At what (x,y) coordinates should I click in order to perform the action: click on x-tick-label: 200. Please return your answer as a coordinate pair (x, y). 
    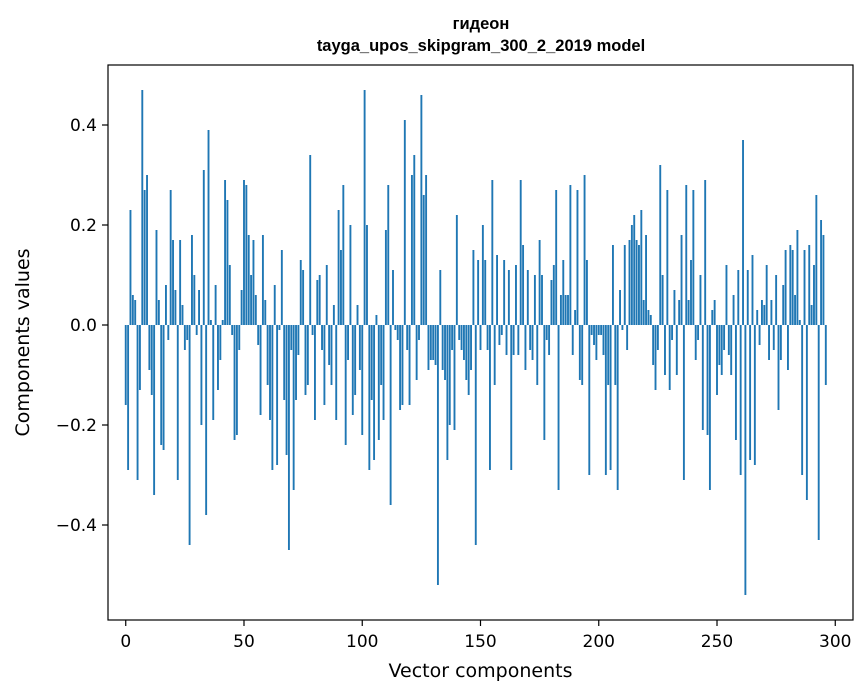
    Looking at the image, I should click on (599, 642).